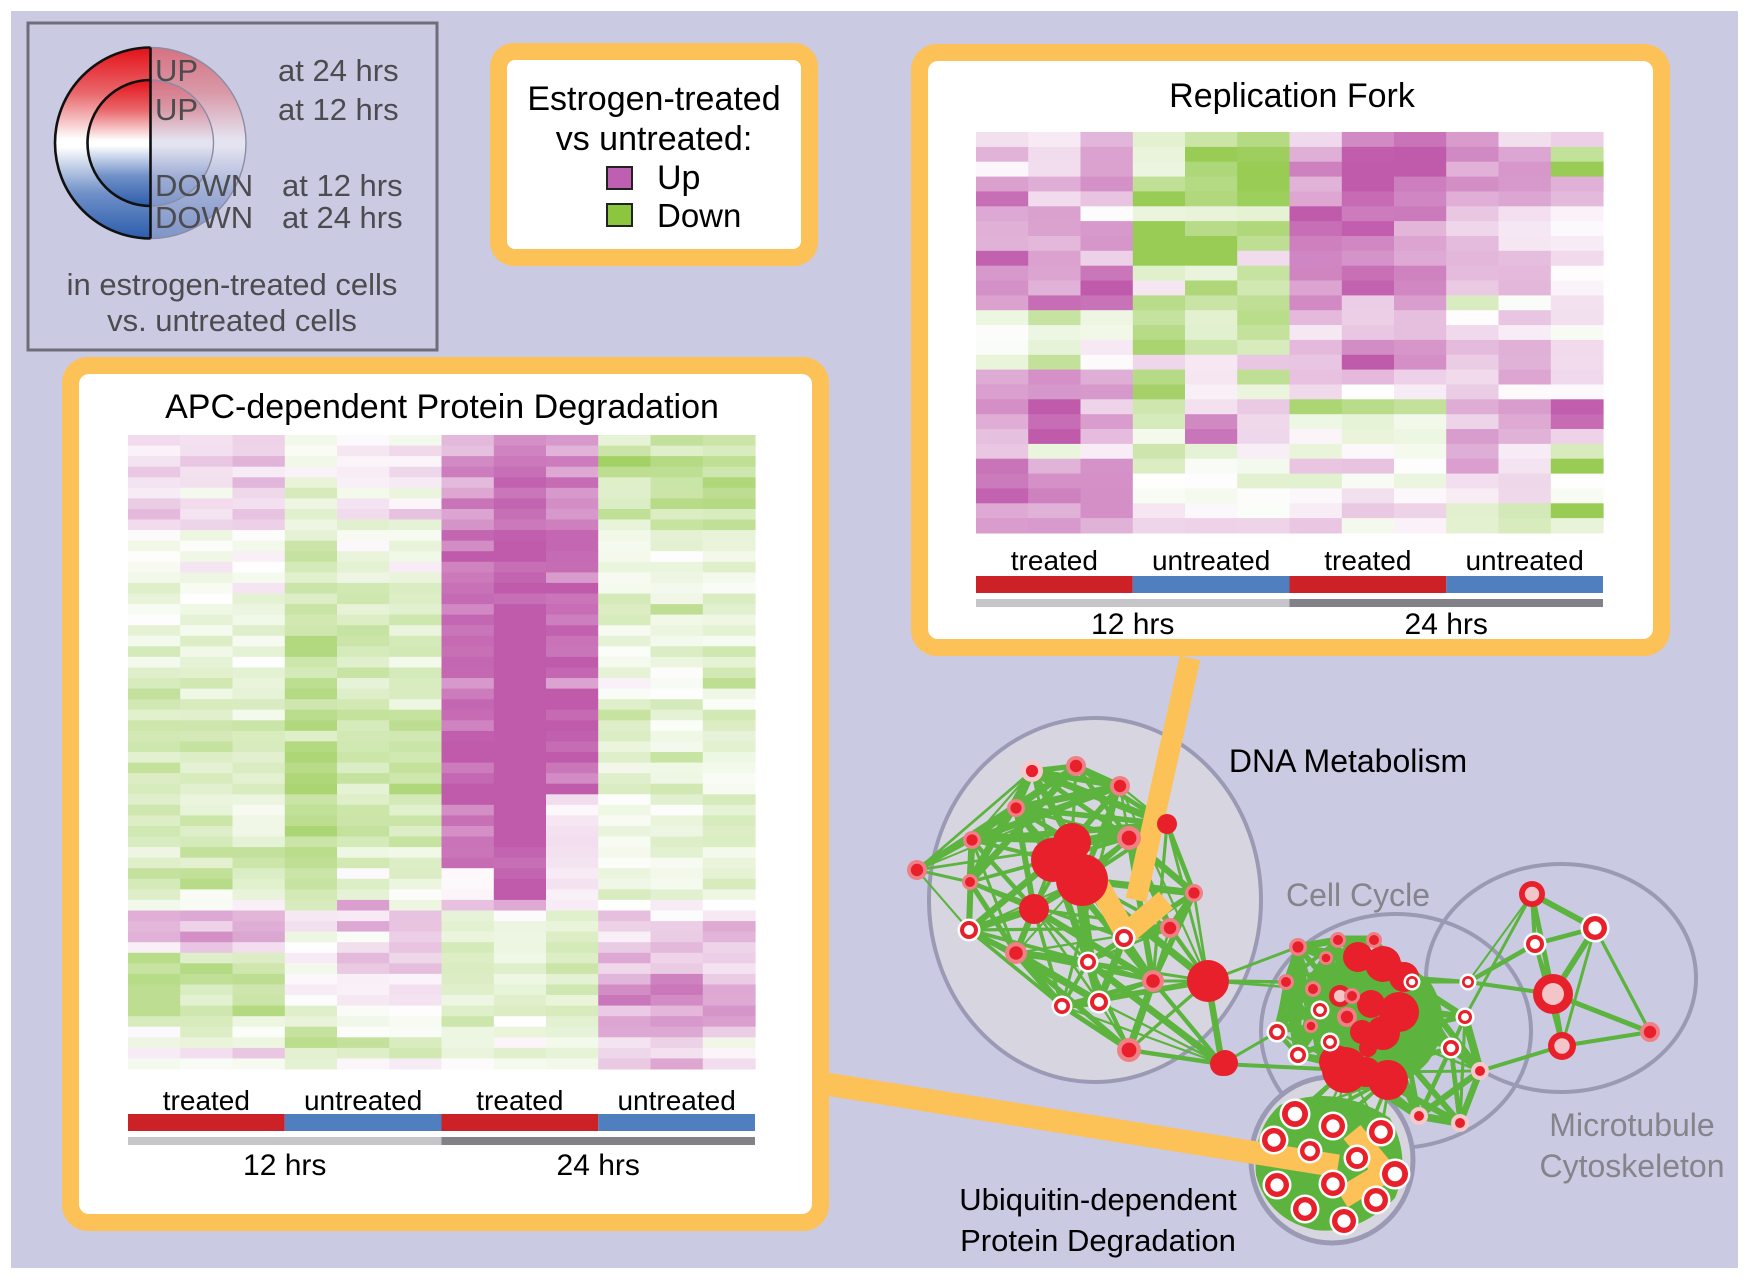  What do you see at coordinates (653, 99) in the screenshot?
I see `svg-text: Estrogen-treated` at bounding box center [653, 99].